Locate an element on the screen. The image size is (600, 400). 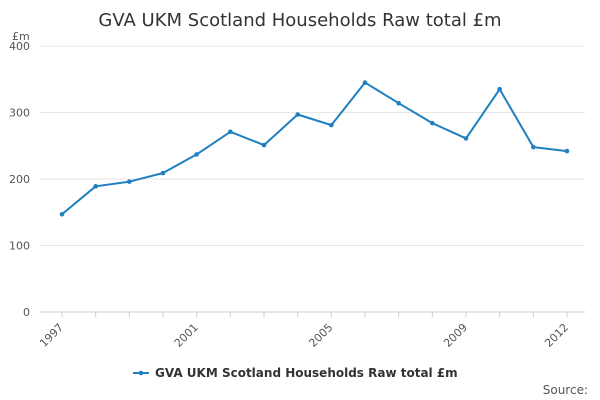
legend: GVA UKM Scotland Households Raw total £m is located at coordinates (295, 373).